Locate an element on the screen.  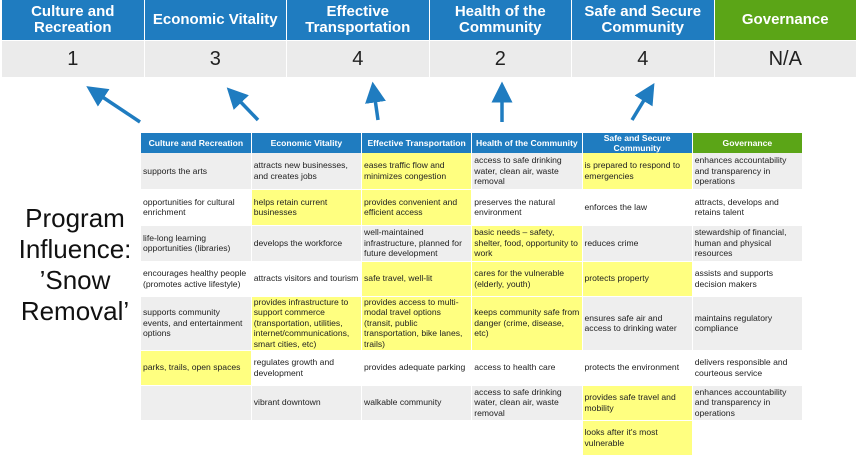
summary-header: Effective Transportation is located at coordinates (358, 20).